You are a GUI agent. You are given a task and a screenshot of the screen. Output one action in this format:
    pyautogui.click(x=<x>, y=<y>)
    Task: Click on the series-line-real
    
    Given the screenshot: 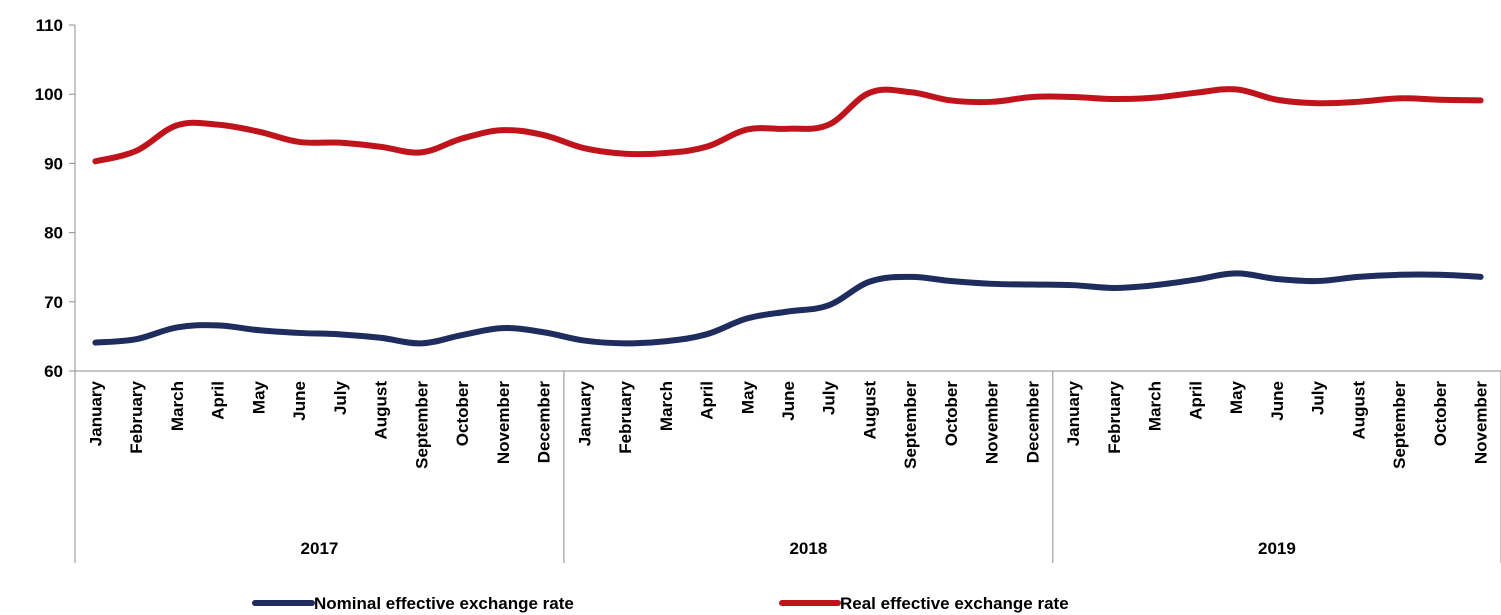 What is the action you would take?
    pyautogui.click(x=788, y=125)
    